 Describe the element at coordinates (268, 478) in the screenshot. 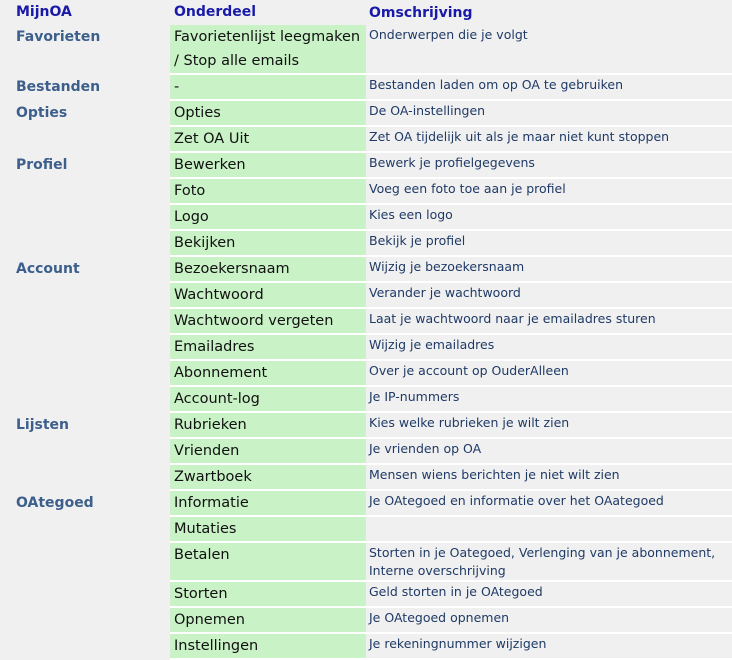

I see `part-cell: Zwartboek` at that location.